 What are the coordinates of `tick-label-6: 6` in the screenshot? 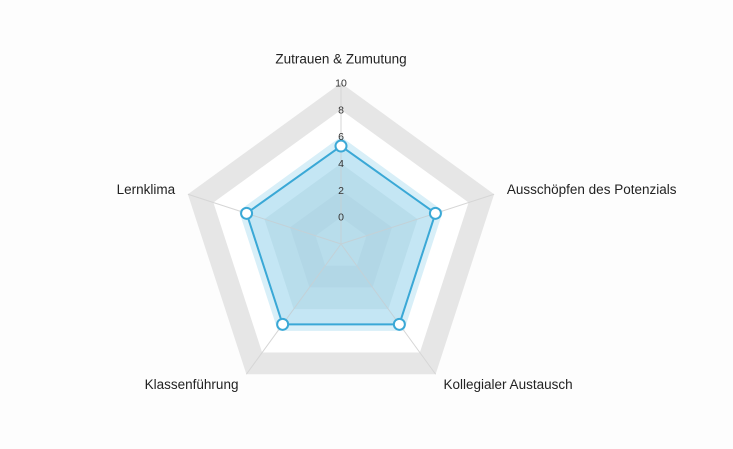 It's located at (341, 137).